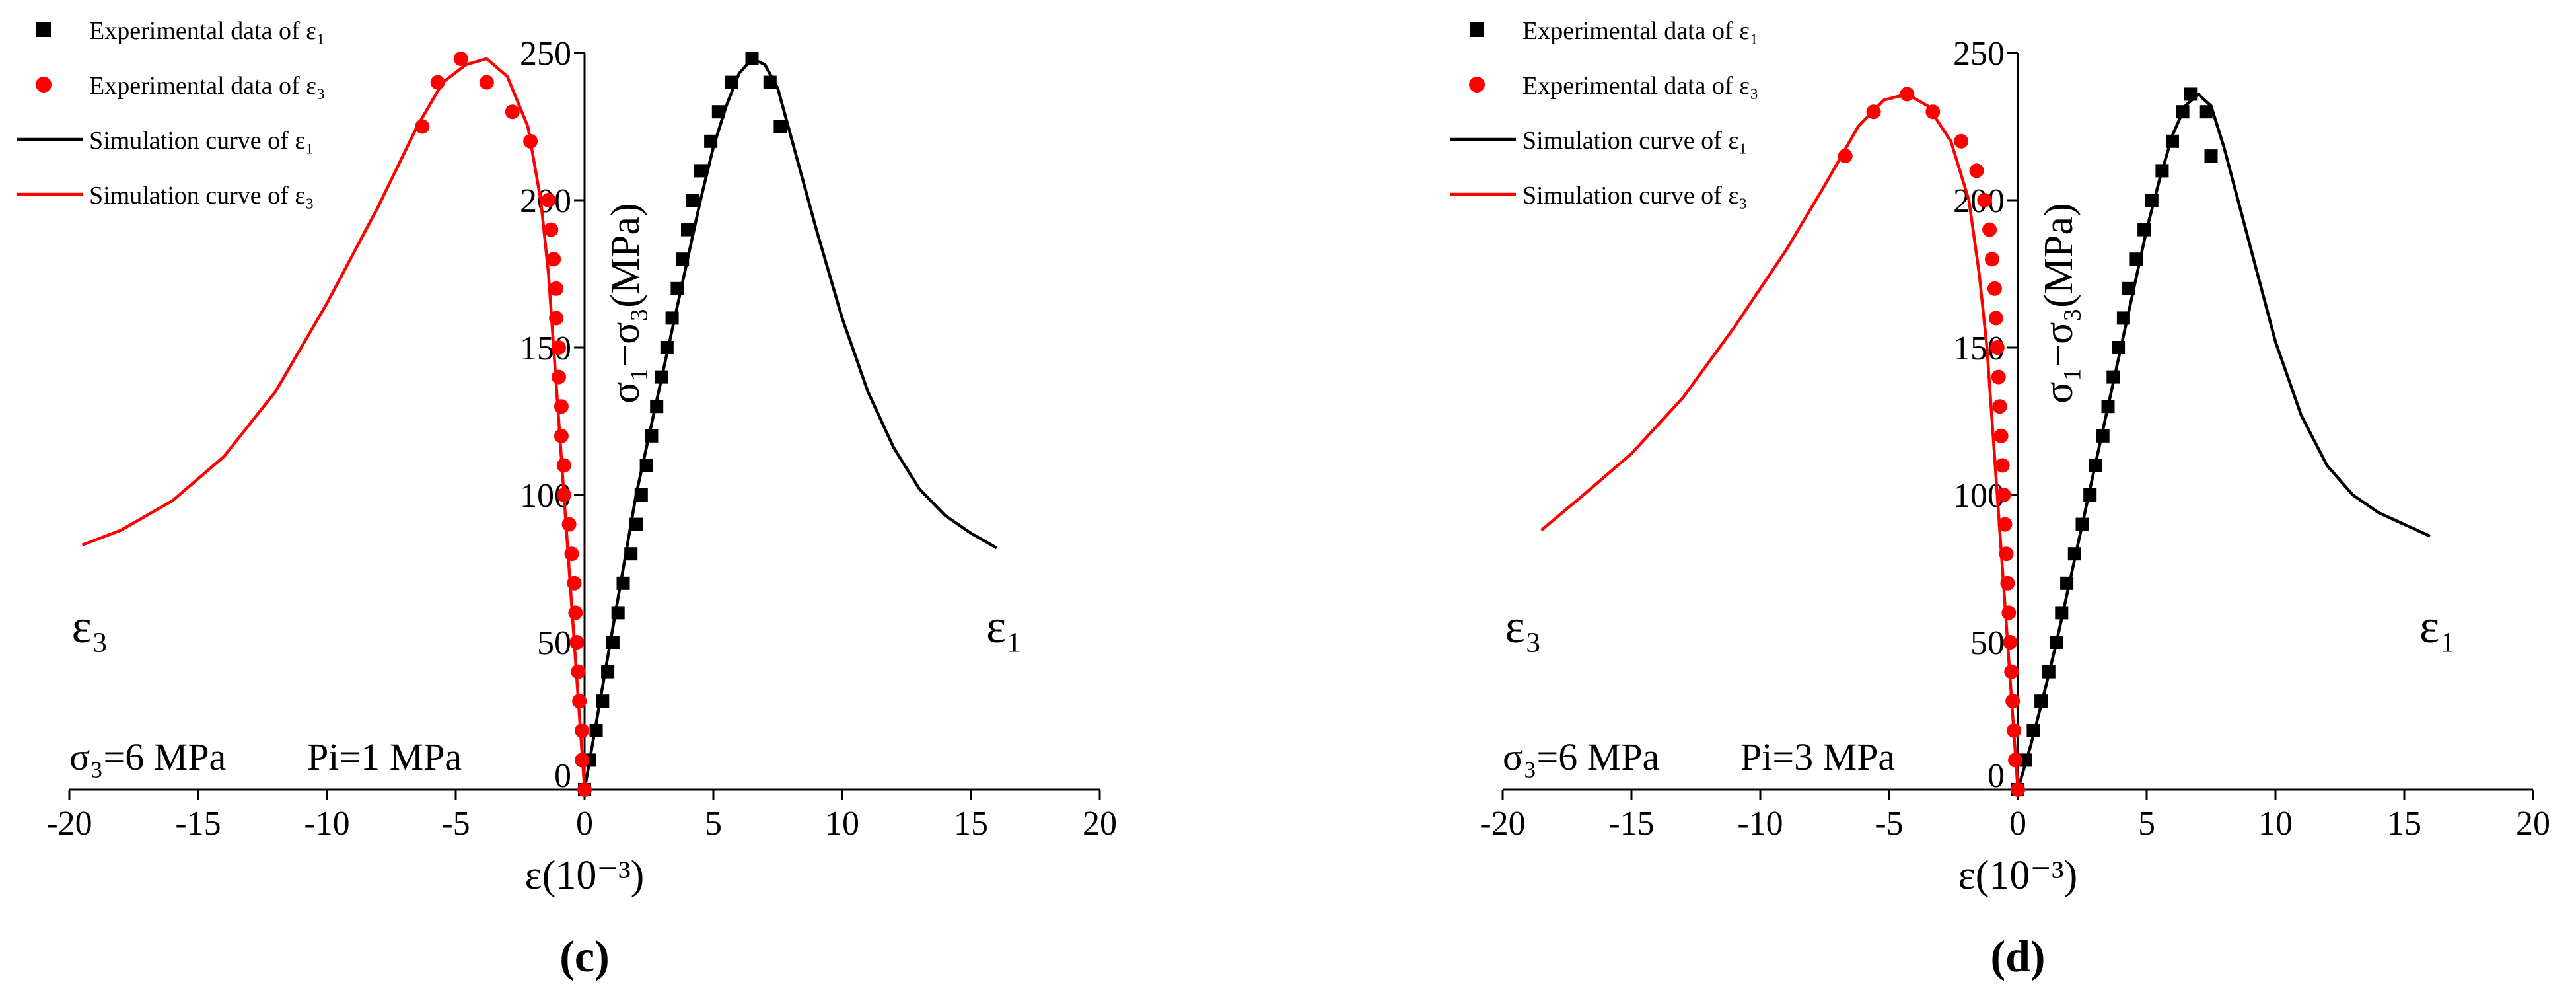  Describe the element at coordinates (43, 29) in the screenshot. I see `legend-marker-square` at that location.